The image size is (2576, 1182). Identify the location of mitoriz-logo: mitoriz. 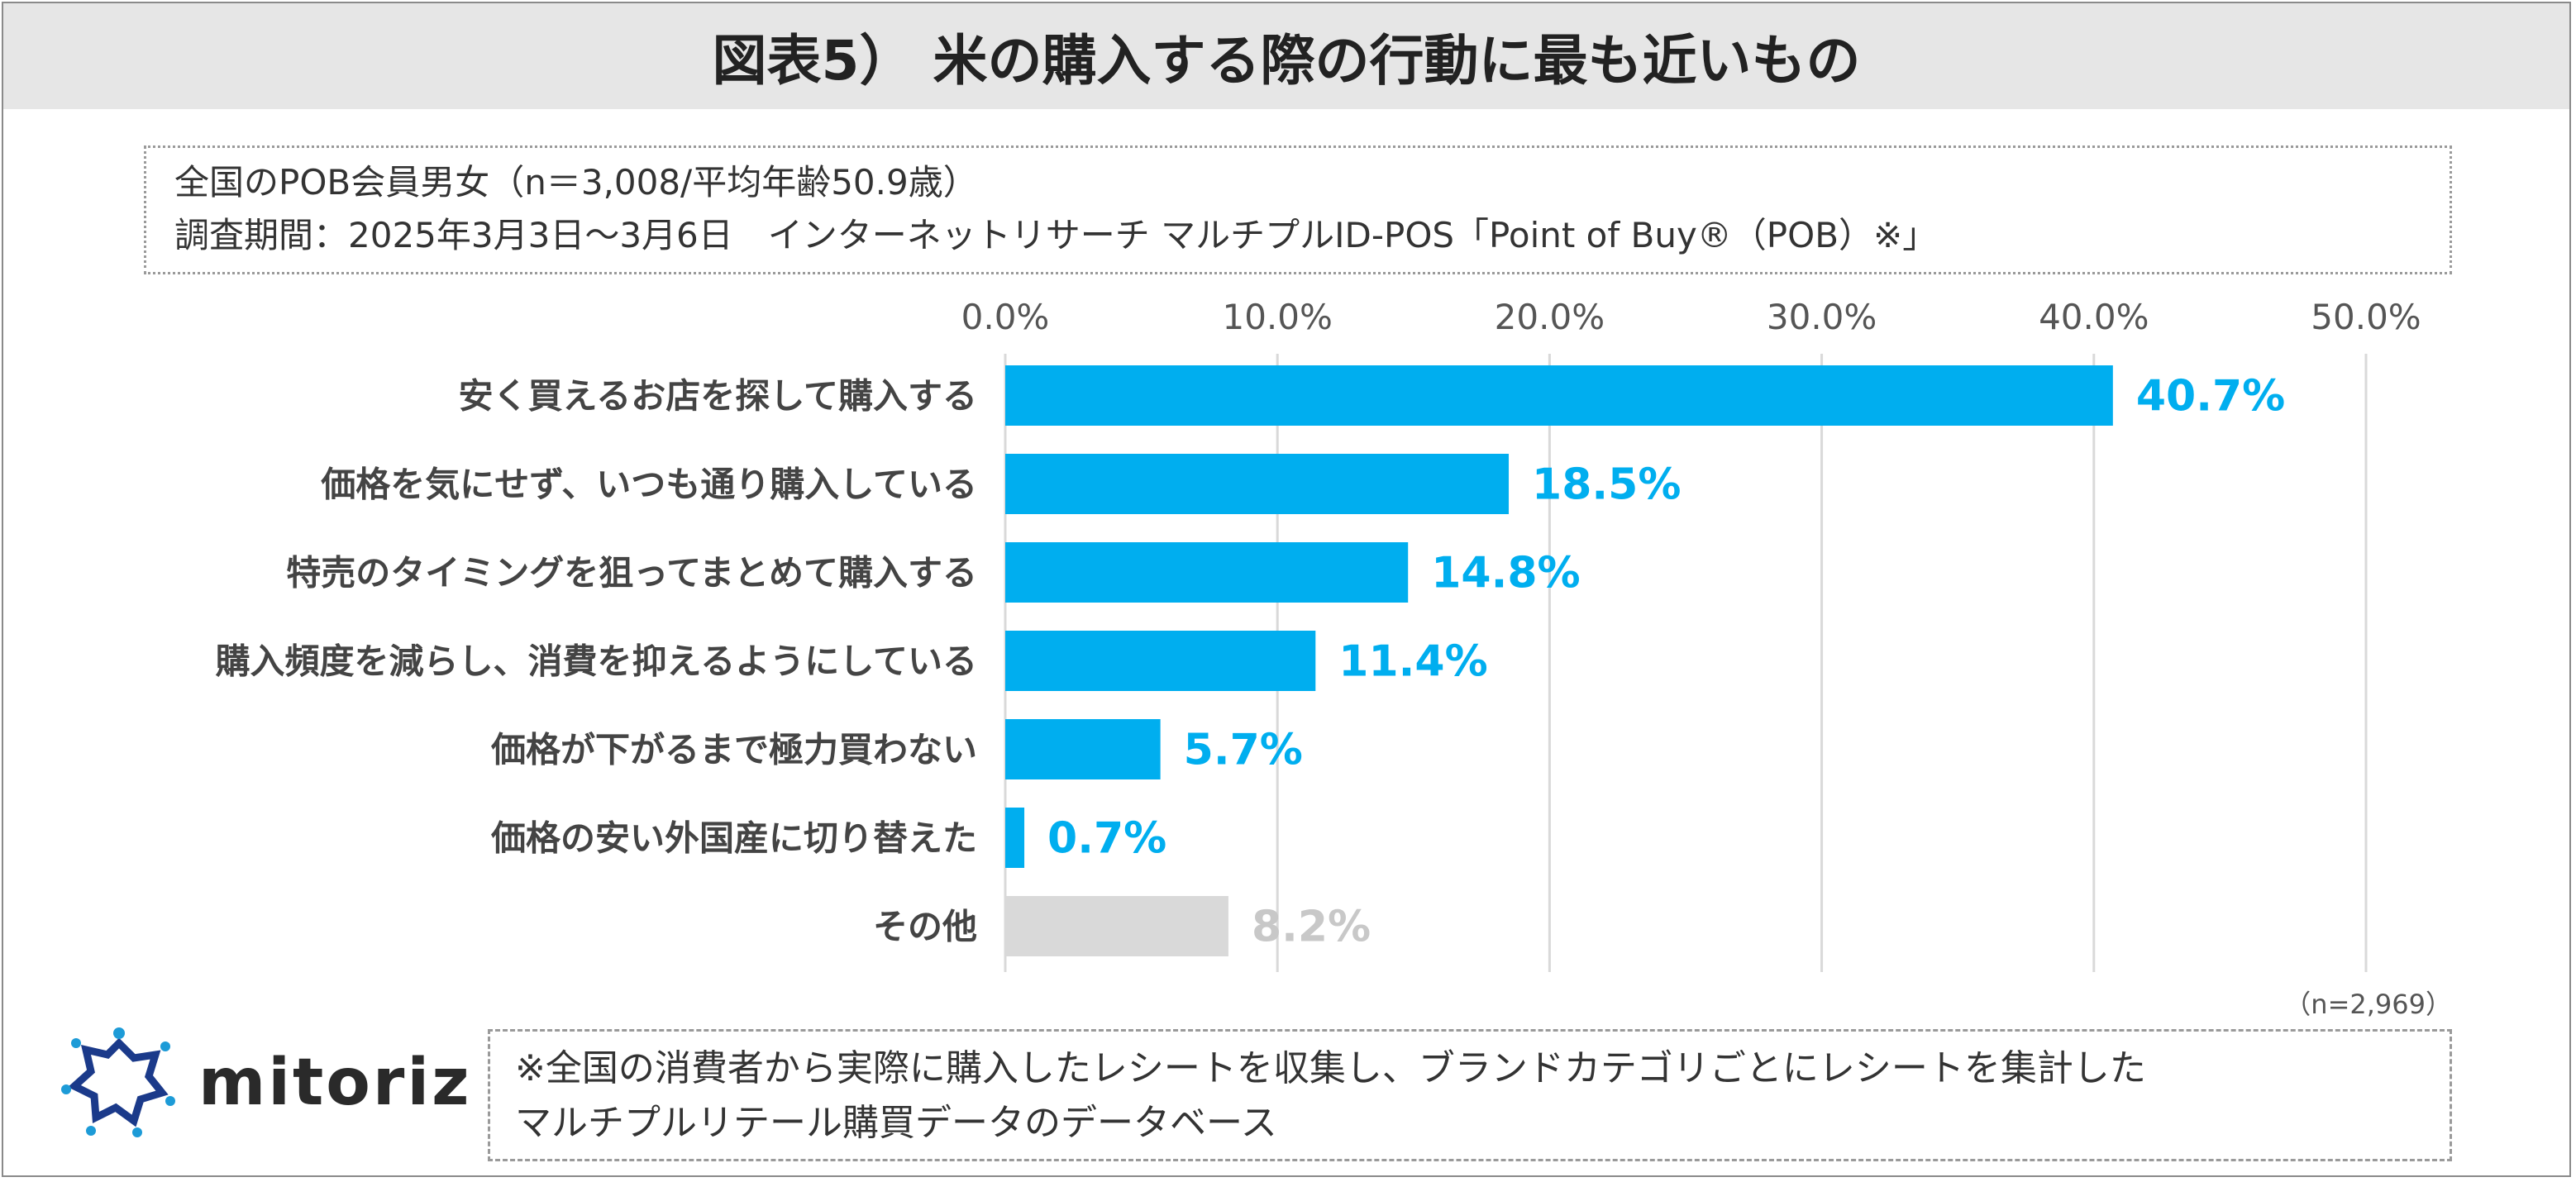
(266, 1083).